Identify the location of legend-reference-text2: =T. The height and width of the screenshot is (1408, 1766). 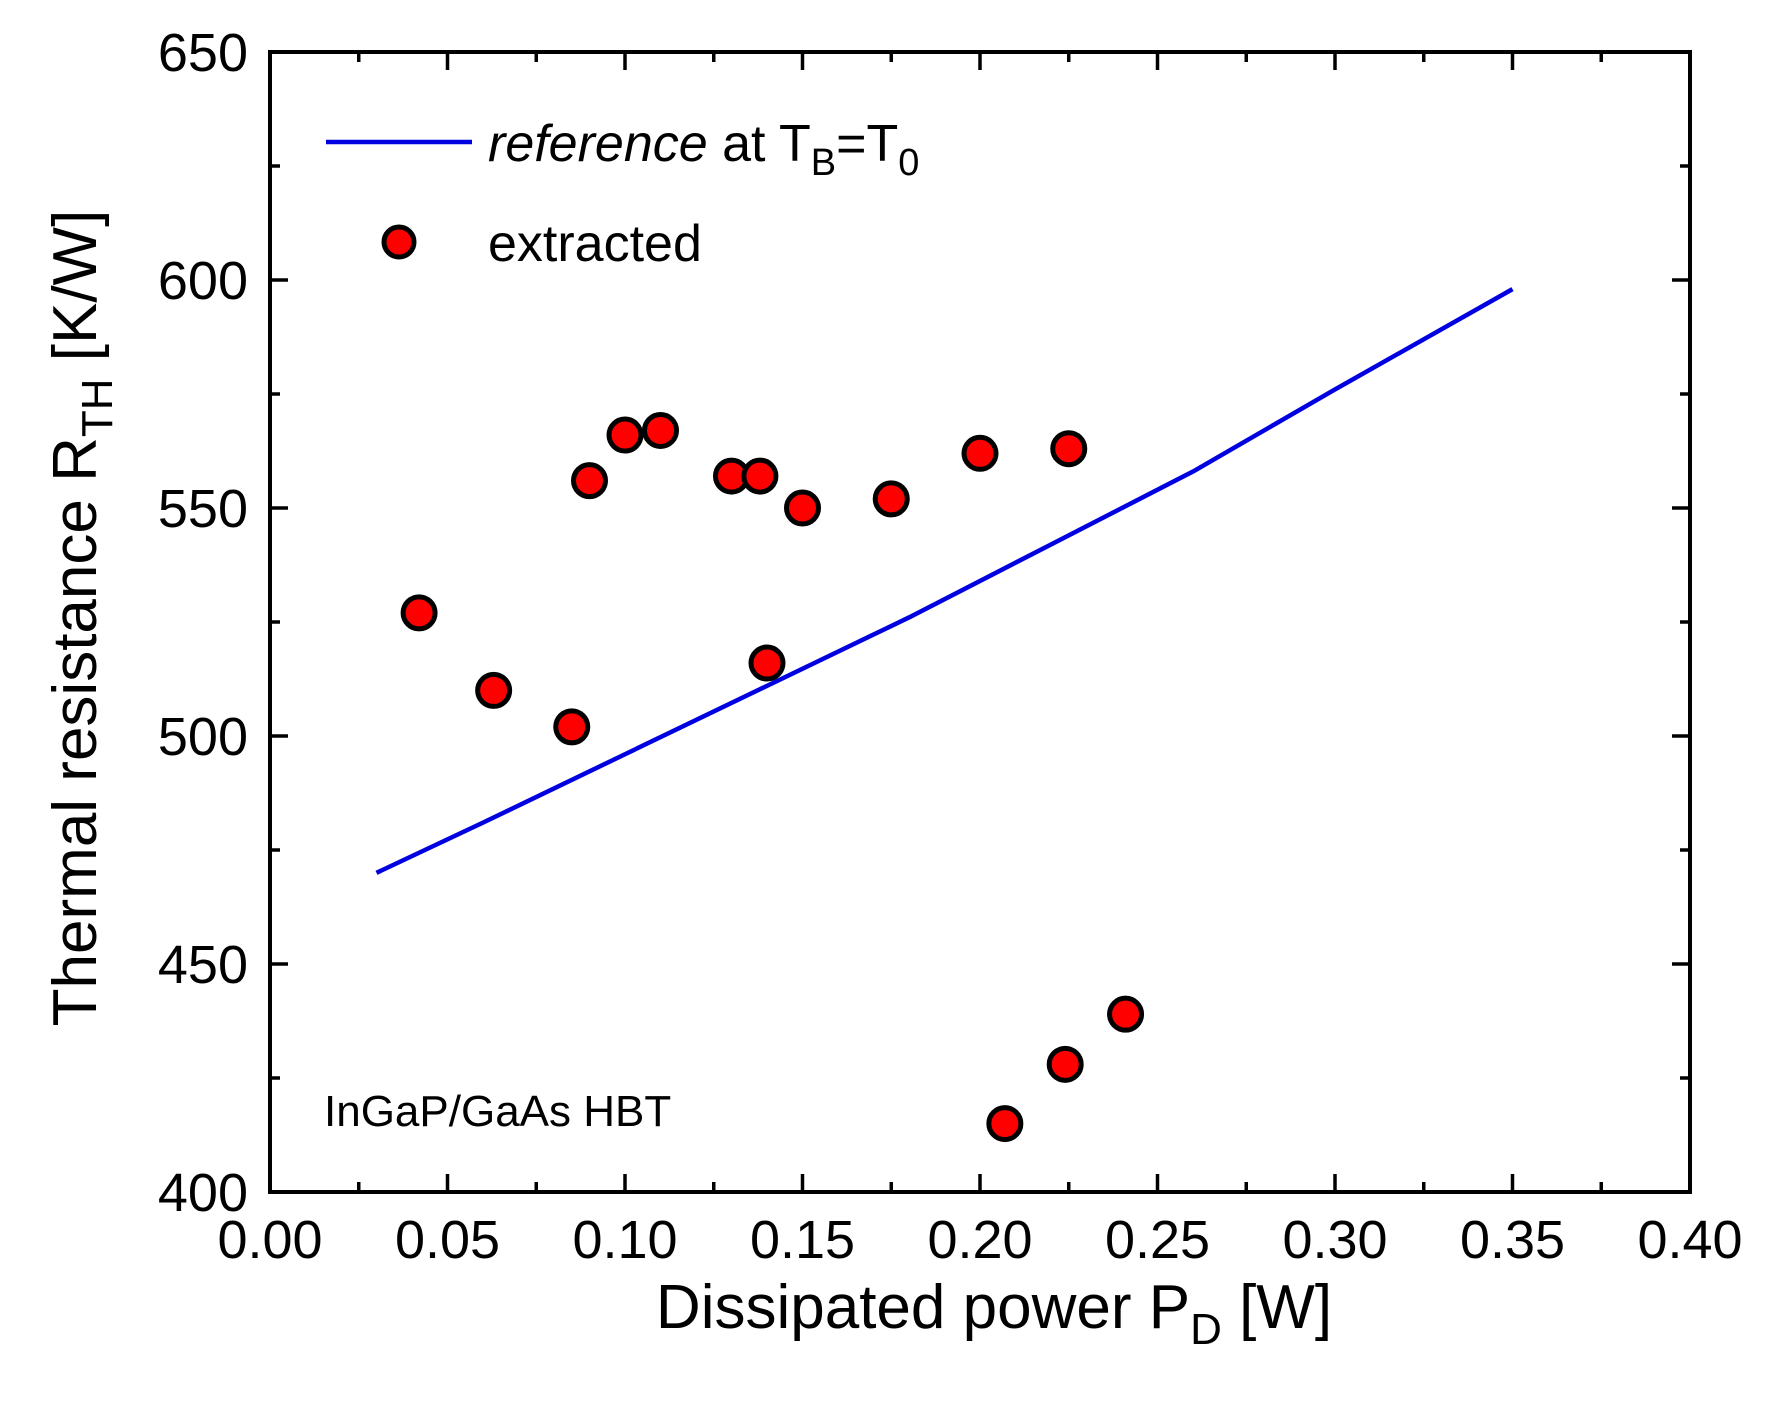
(867, 144).